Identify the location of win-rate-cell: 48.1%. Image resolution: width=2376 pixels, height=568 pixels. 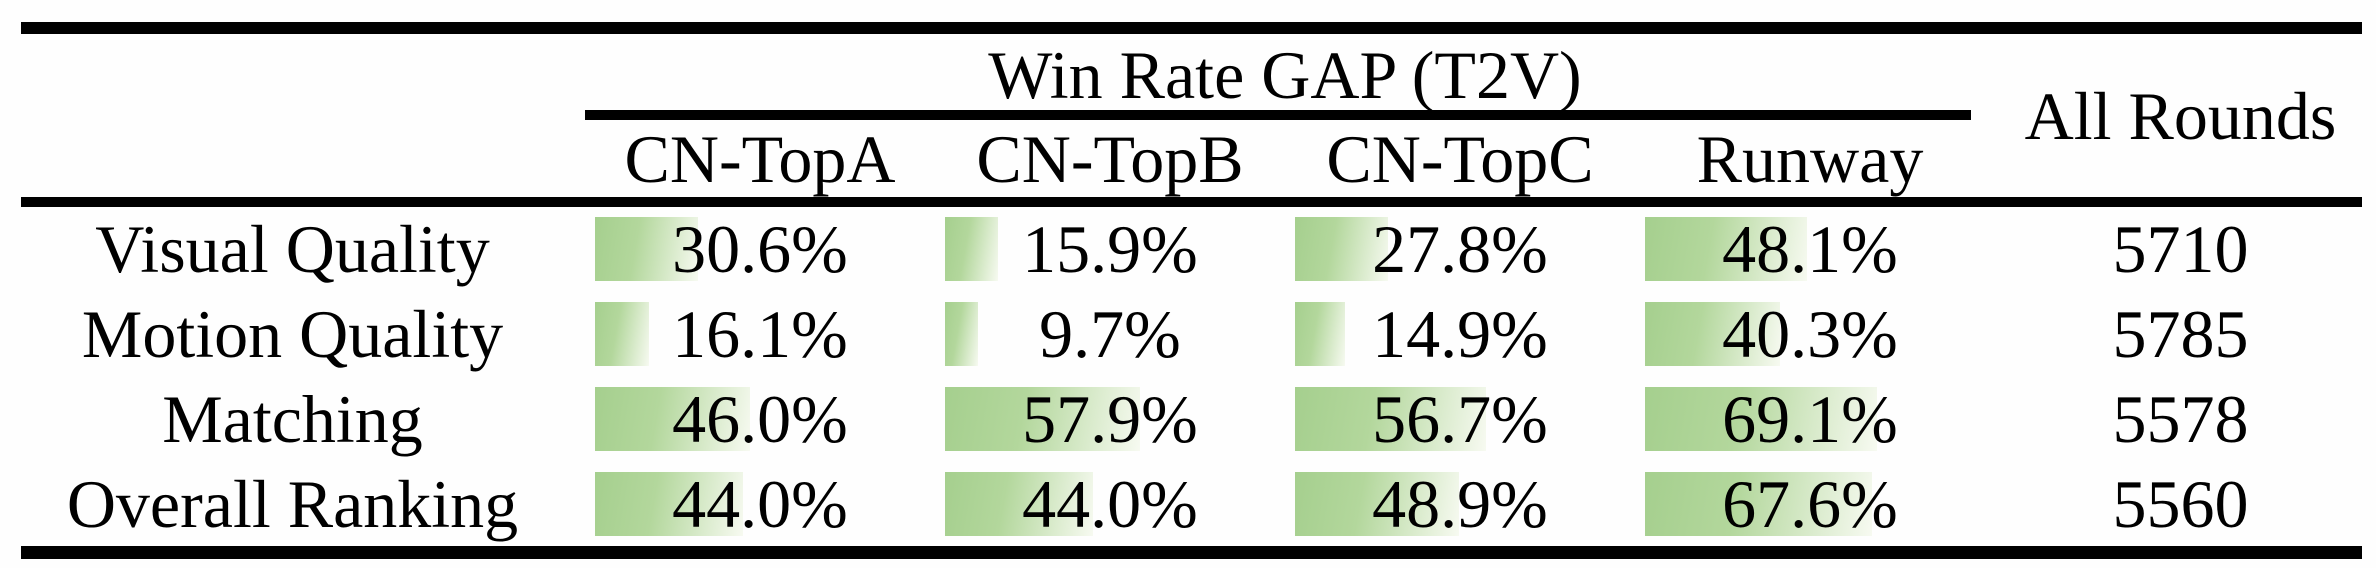
(1810, 249).